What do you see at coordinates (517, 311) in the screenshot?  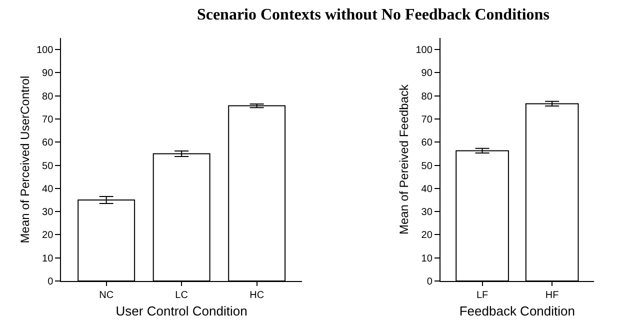 I see `x-axis-title: Feedback Condition` at bounding box center [517, 311].